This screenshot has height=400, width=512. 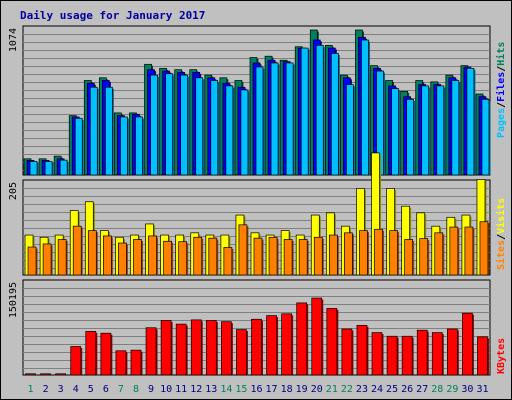 I want to click on x-tick-label-23: 23, so click(x=362, y=389).